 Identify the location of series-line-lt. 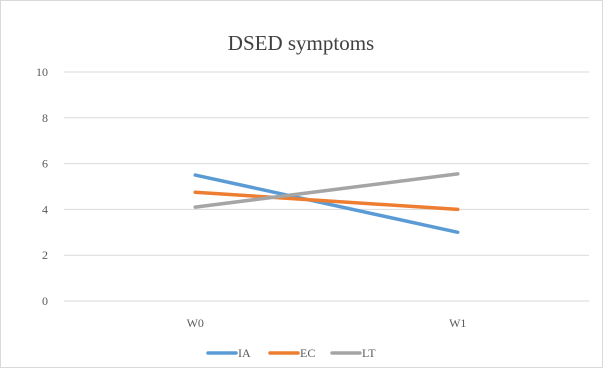
(326, 190).